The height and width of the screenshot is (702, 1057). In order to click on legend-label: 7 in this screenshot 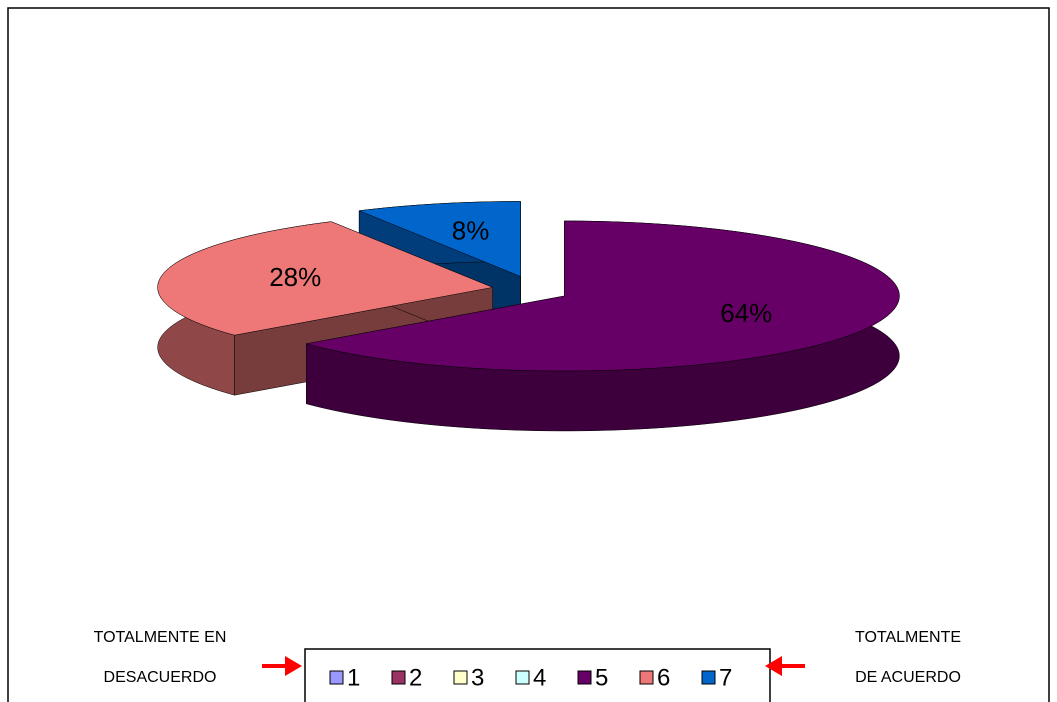, I will do `click(725, 677)`.